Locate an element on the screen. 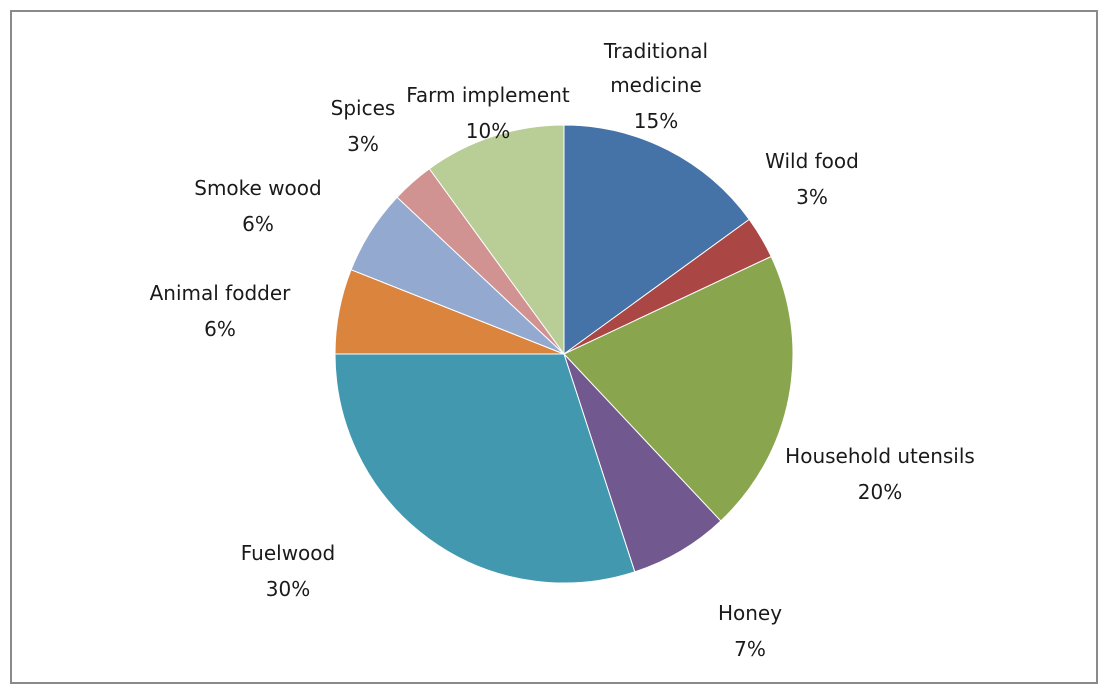 The image size is (1103, 688). pie-label-value: 20% is located at coordinates (880, 492).